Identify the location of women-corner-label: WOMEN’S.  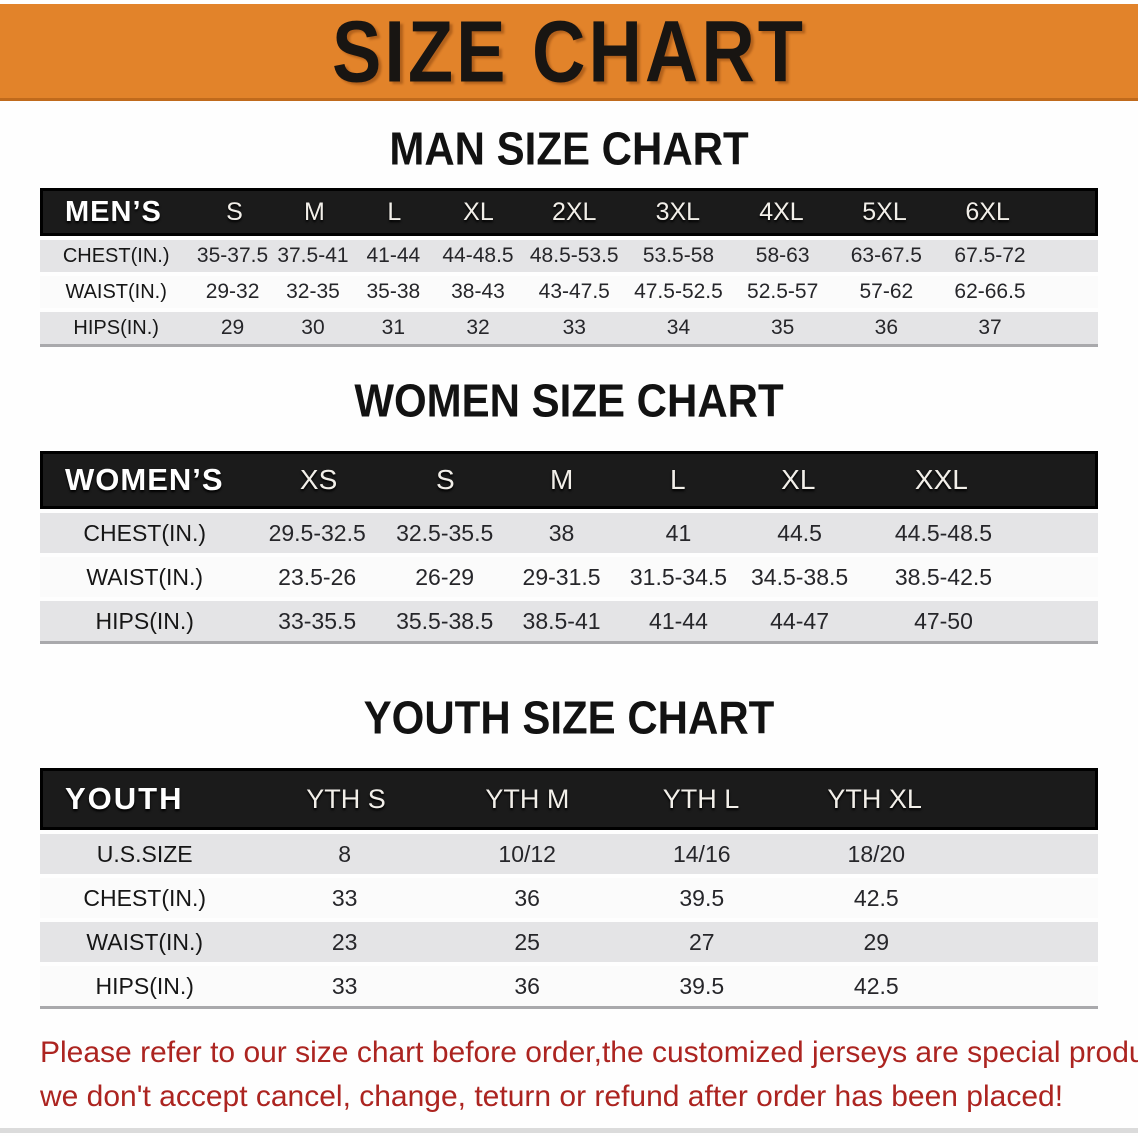
(144, 479).